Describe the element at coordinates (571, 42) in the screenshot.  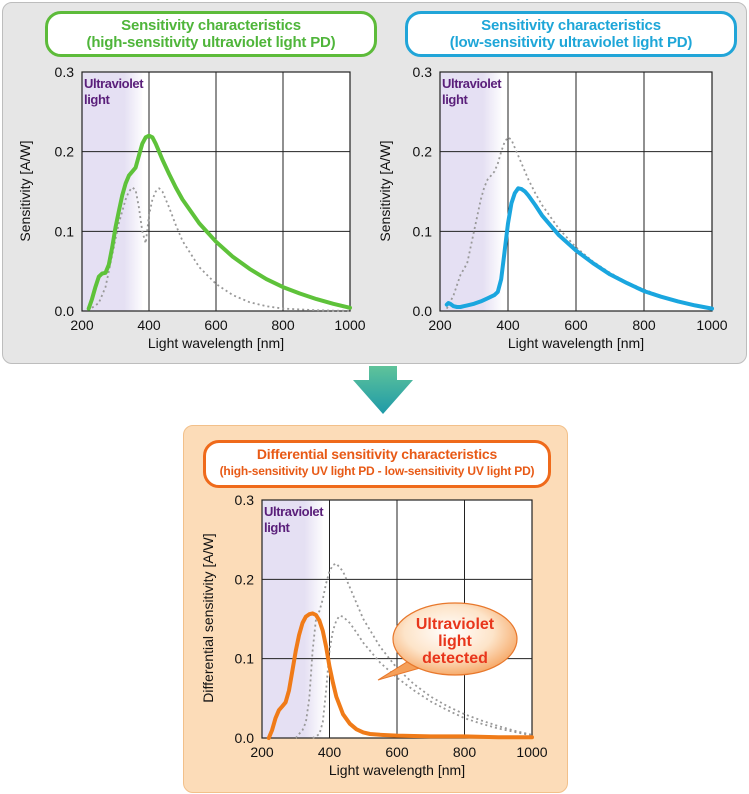
I see `title-line-2: (low-sensitivity ultraviolet light PD)` at that location.